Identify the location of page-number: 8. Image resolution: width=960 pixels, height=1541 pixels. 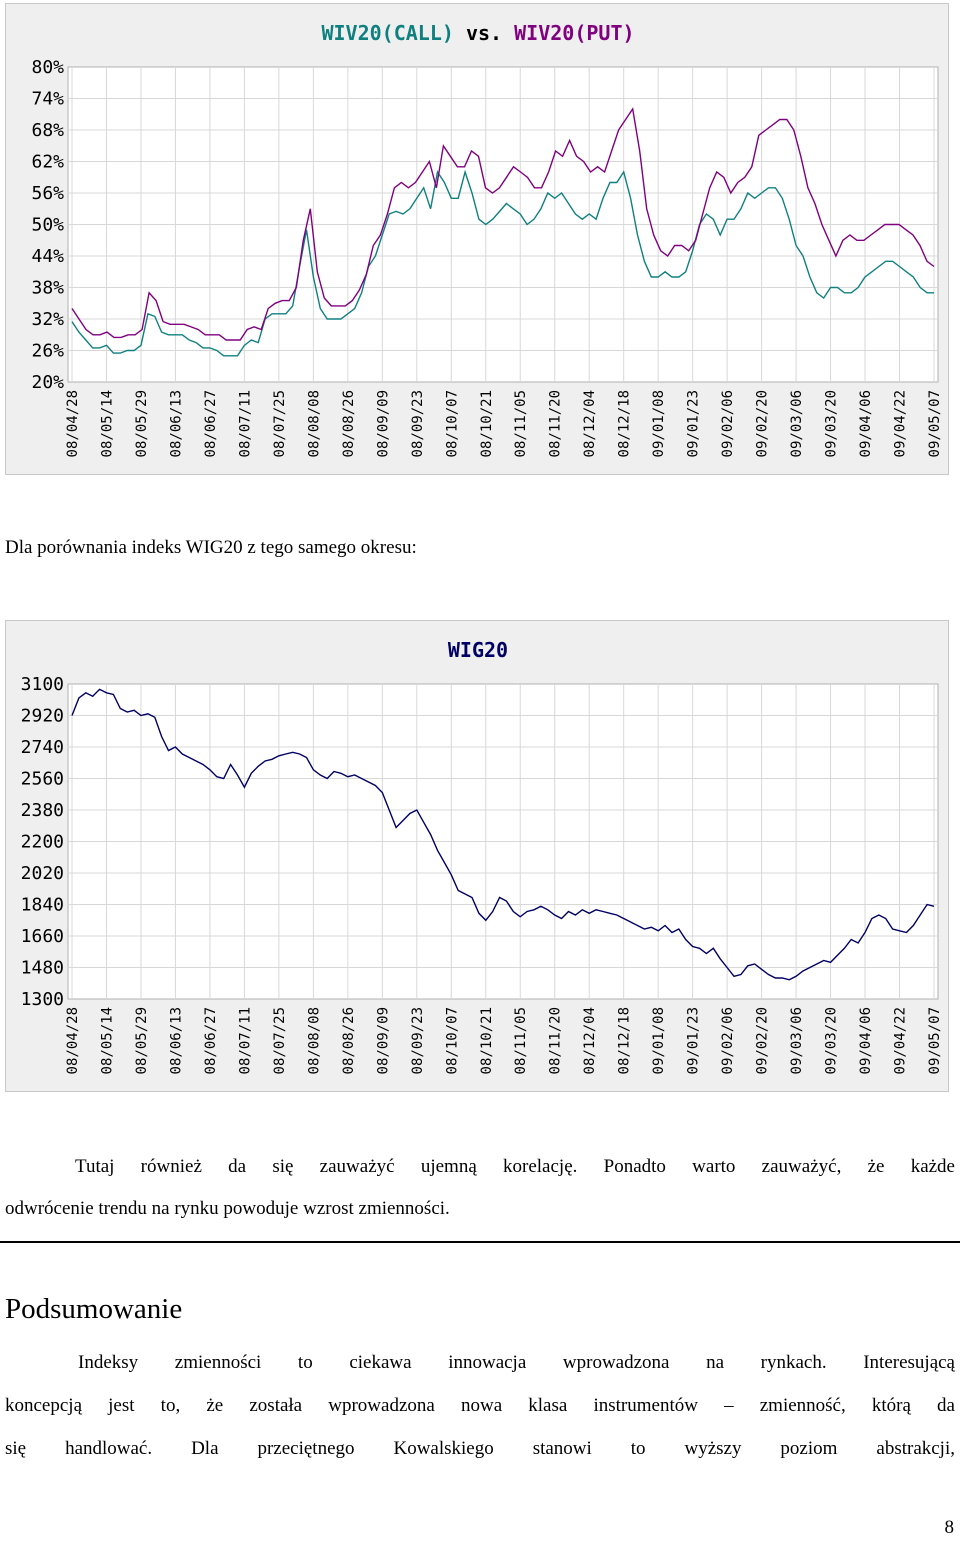
(949, 1527).